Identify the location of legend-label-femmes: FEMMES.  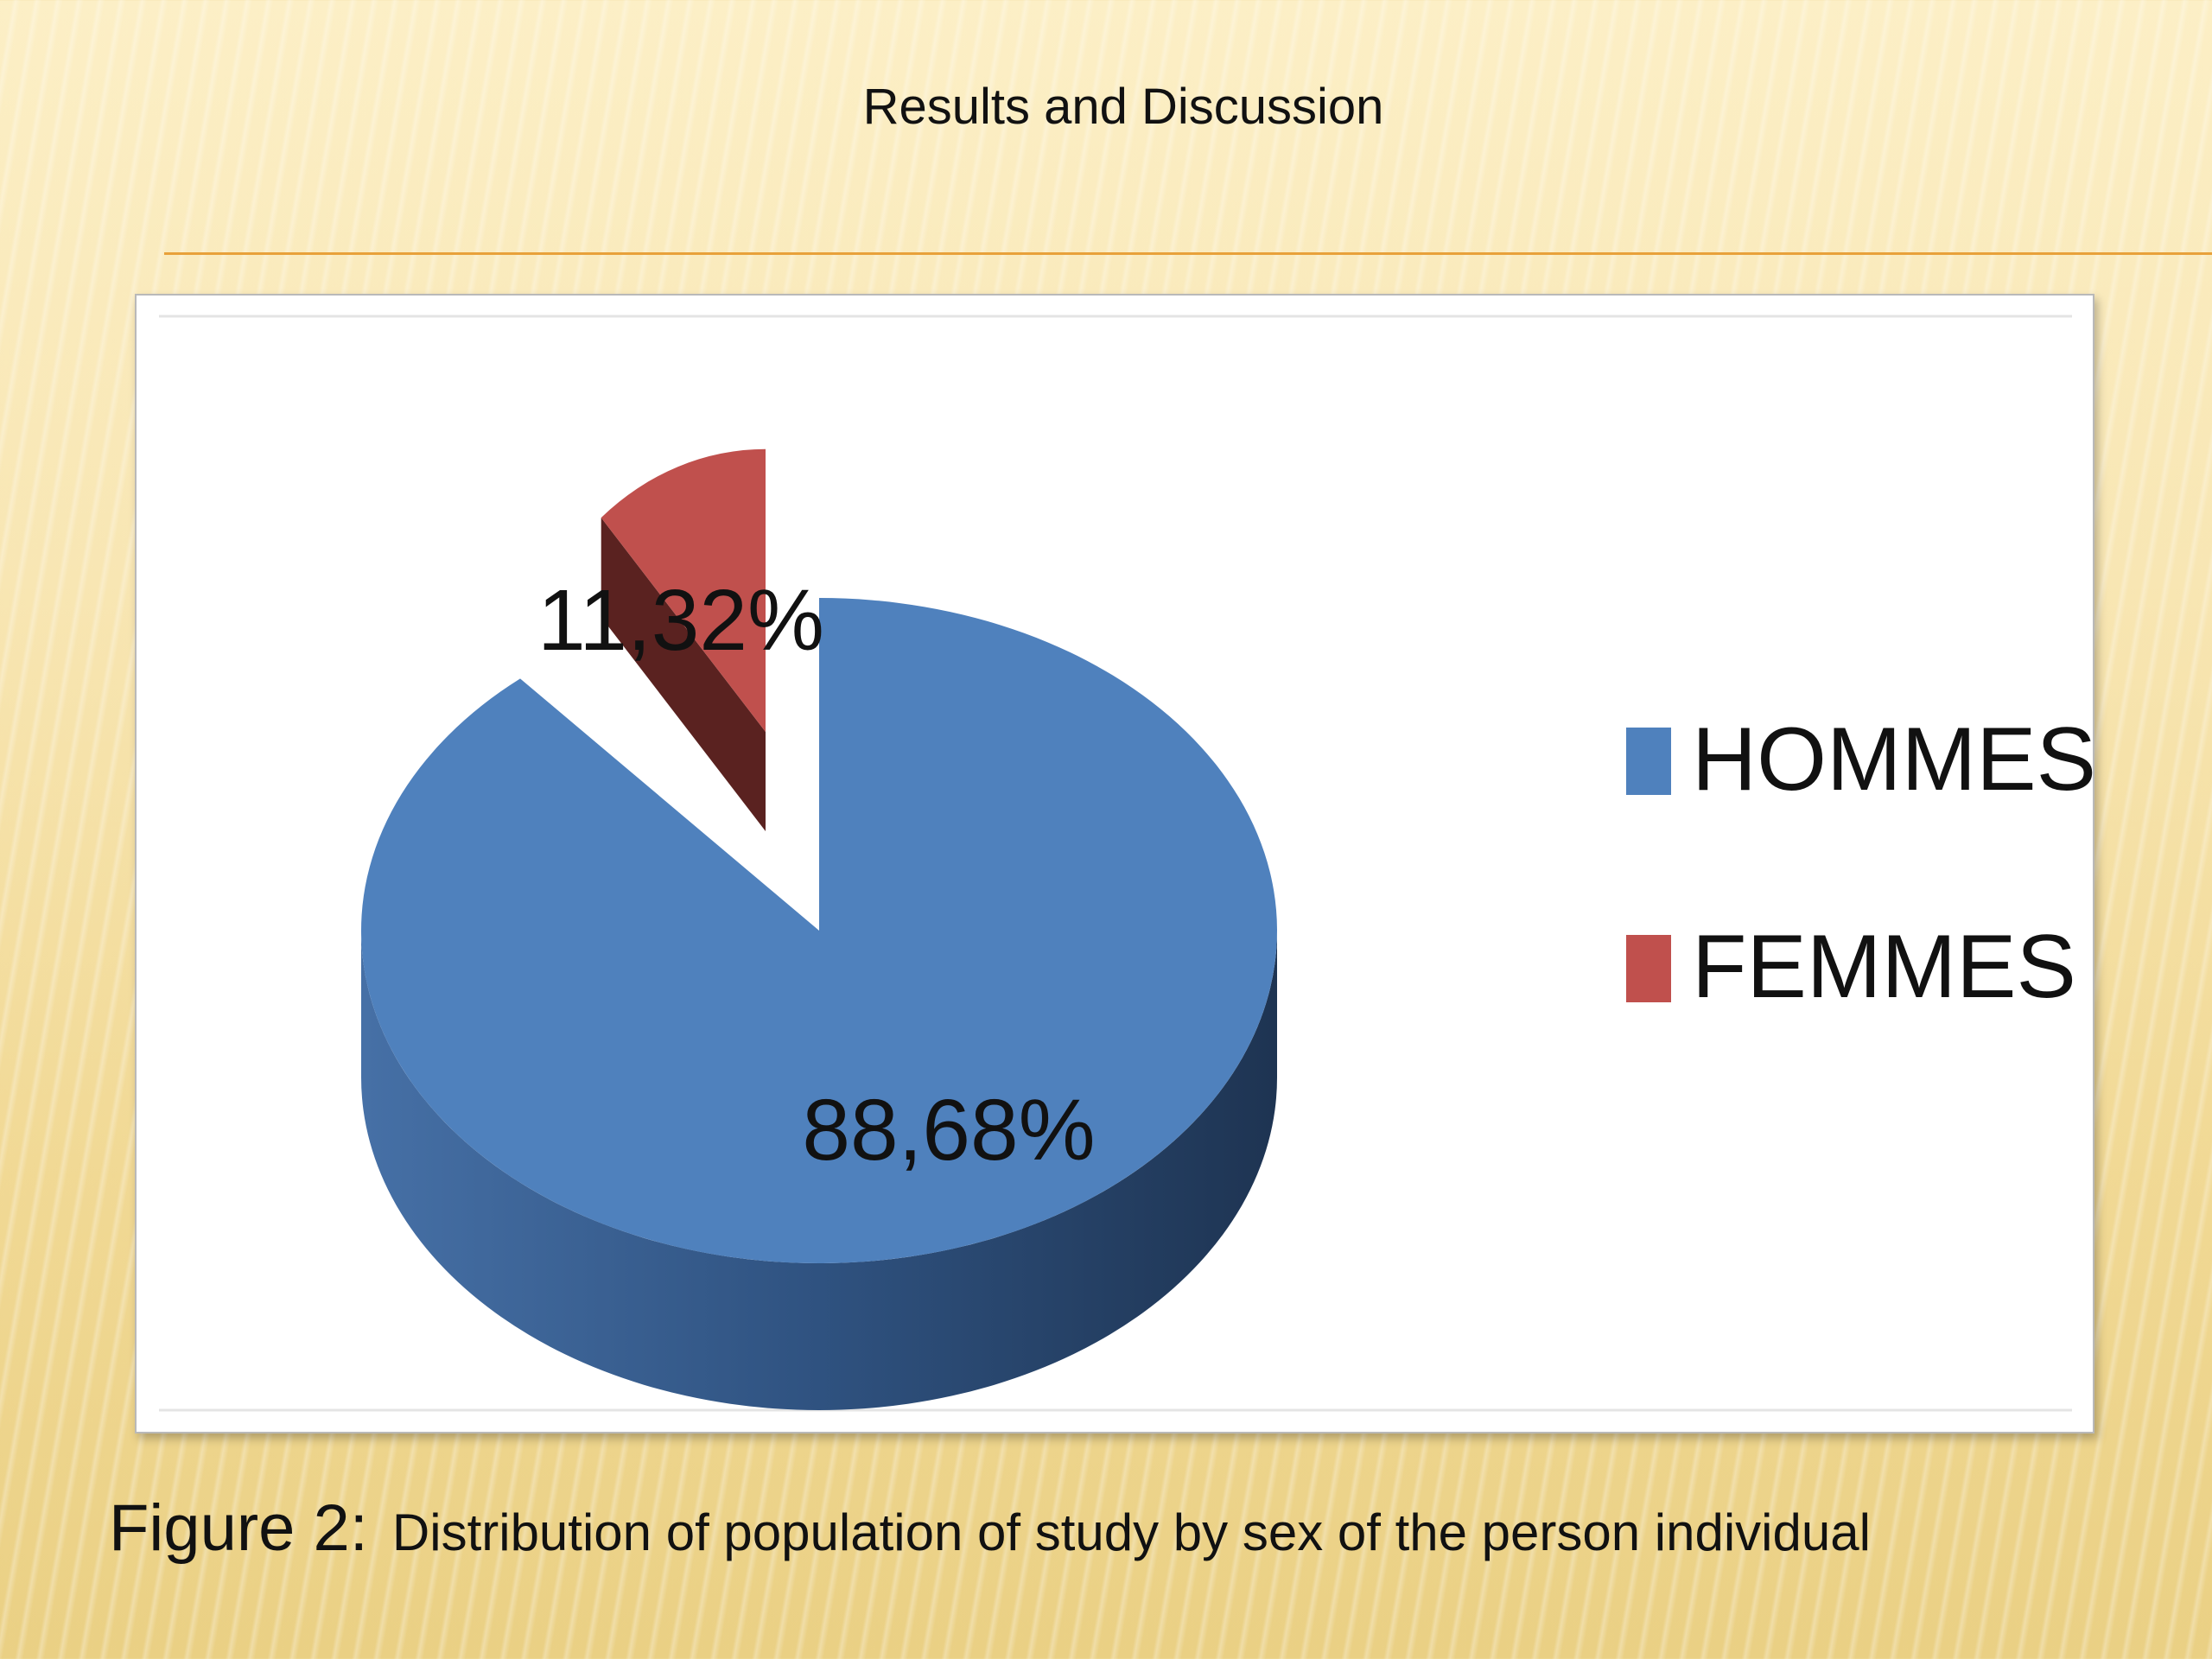
(1884, 967).